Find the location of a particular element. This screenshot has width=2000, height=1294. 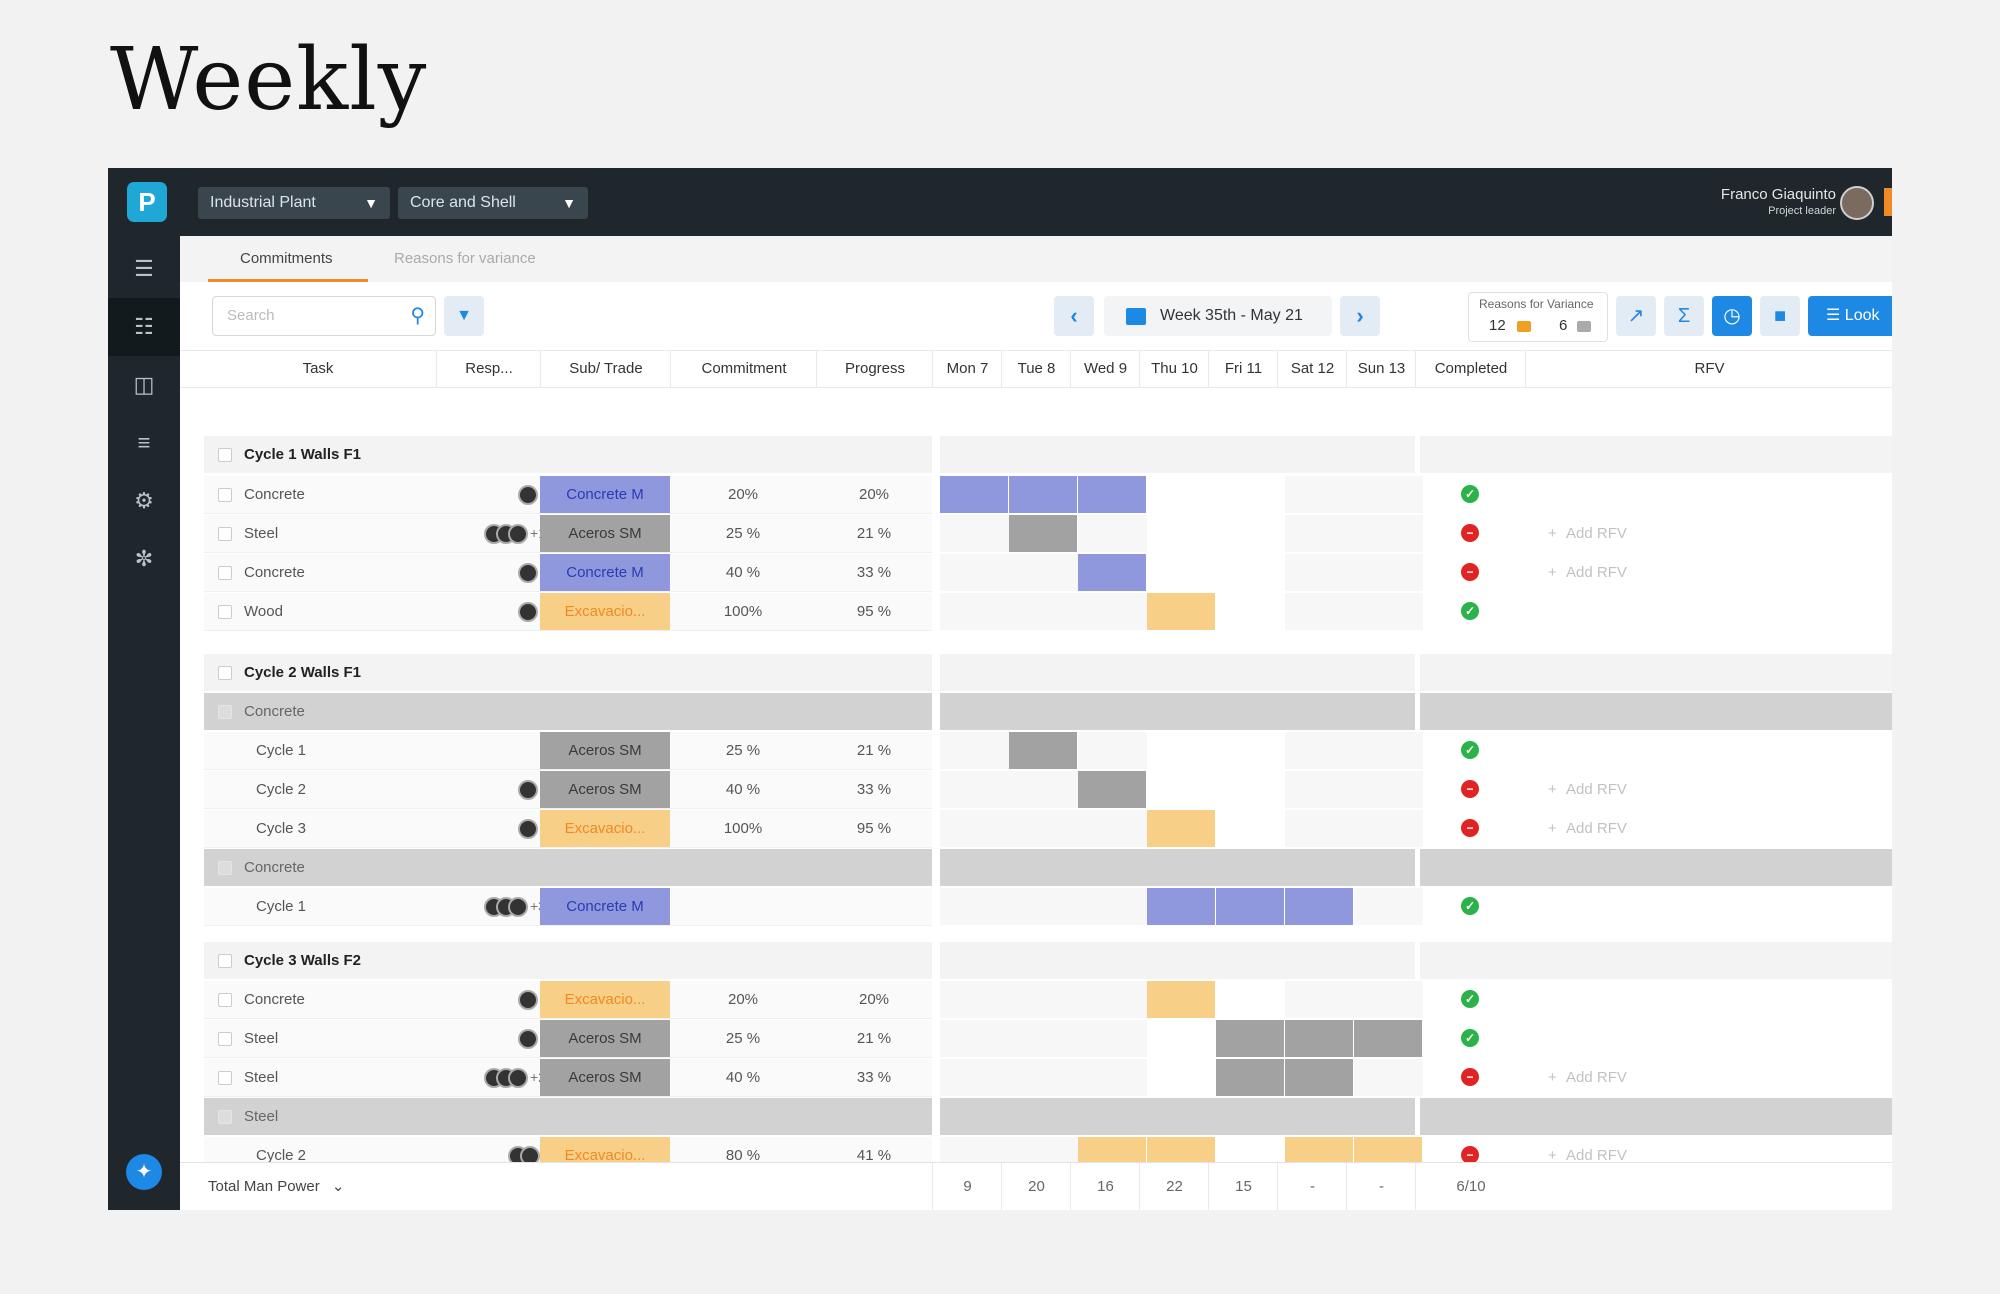

tab-commitments: Commitments is located at coordinates (286, 258).